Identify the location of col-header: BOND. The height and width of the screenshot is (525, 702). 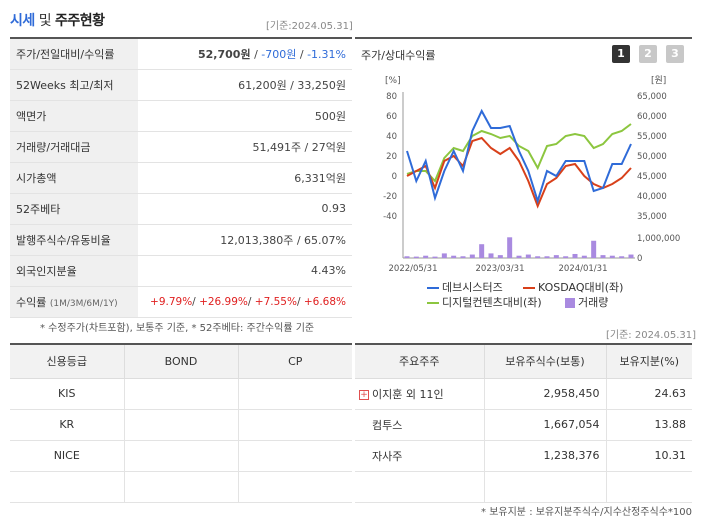
(180, 361).